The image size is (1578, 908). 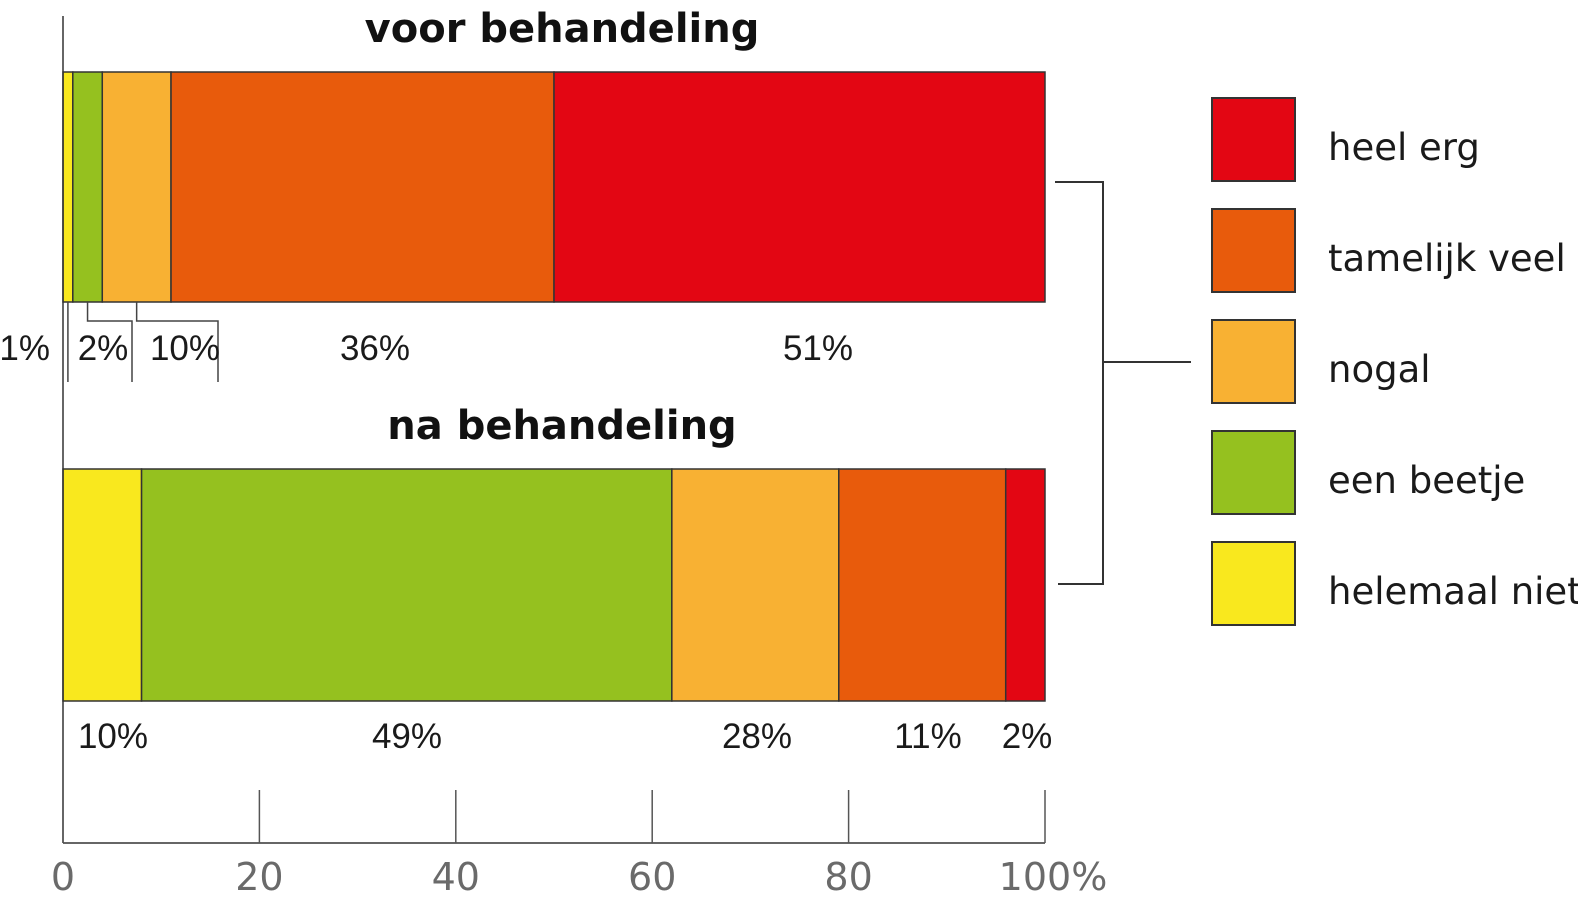 I want to click on legend-bracket, so click(x=1123, y=383).